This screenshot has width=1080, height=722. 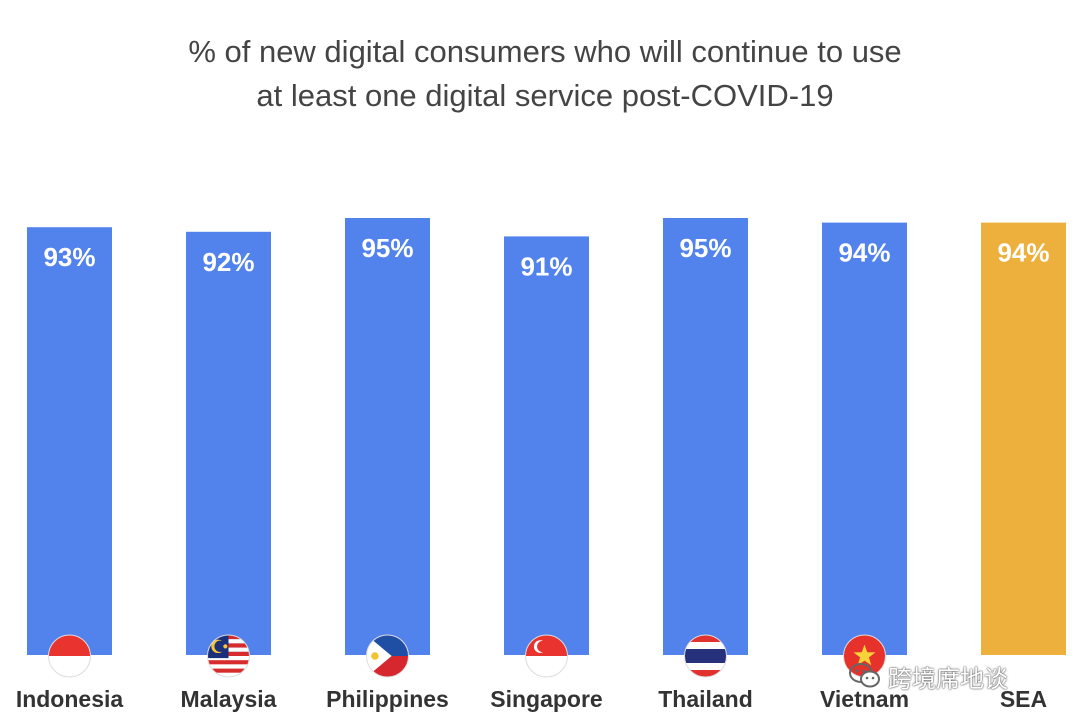 What do you see at coordinates (864, 253) in the screenshot?
I see `data-label-vietnam: 94%` at bounding box center [864, 253].